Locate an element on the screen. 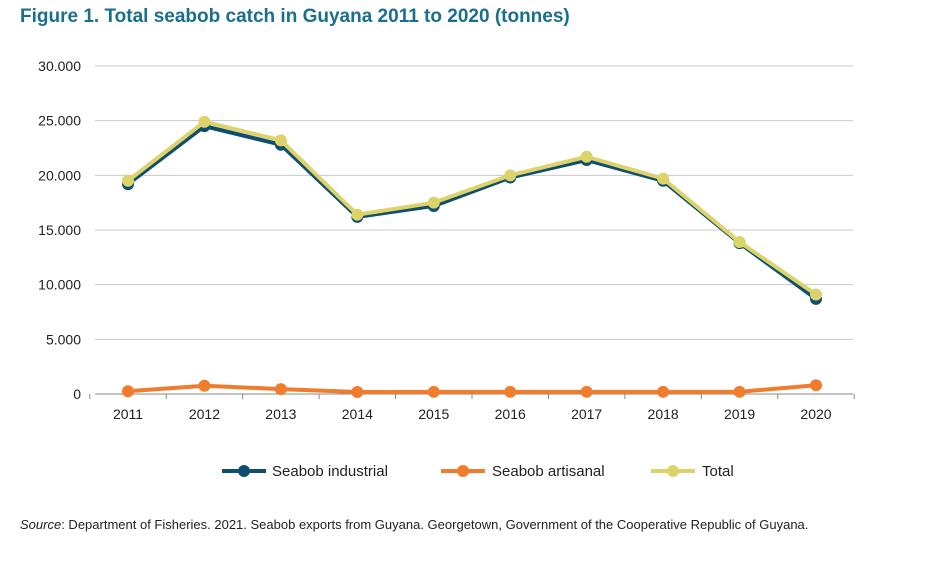  source-label: Source is located at coordinates (41, 524).